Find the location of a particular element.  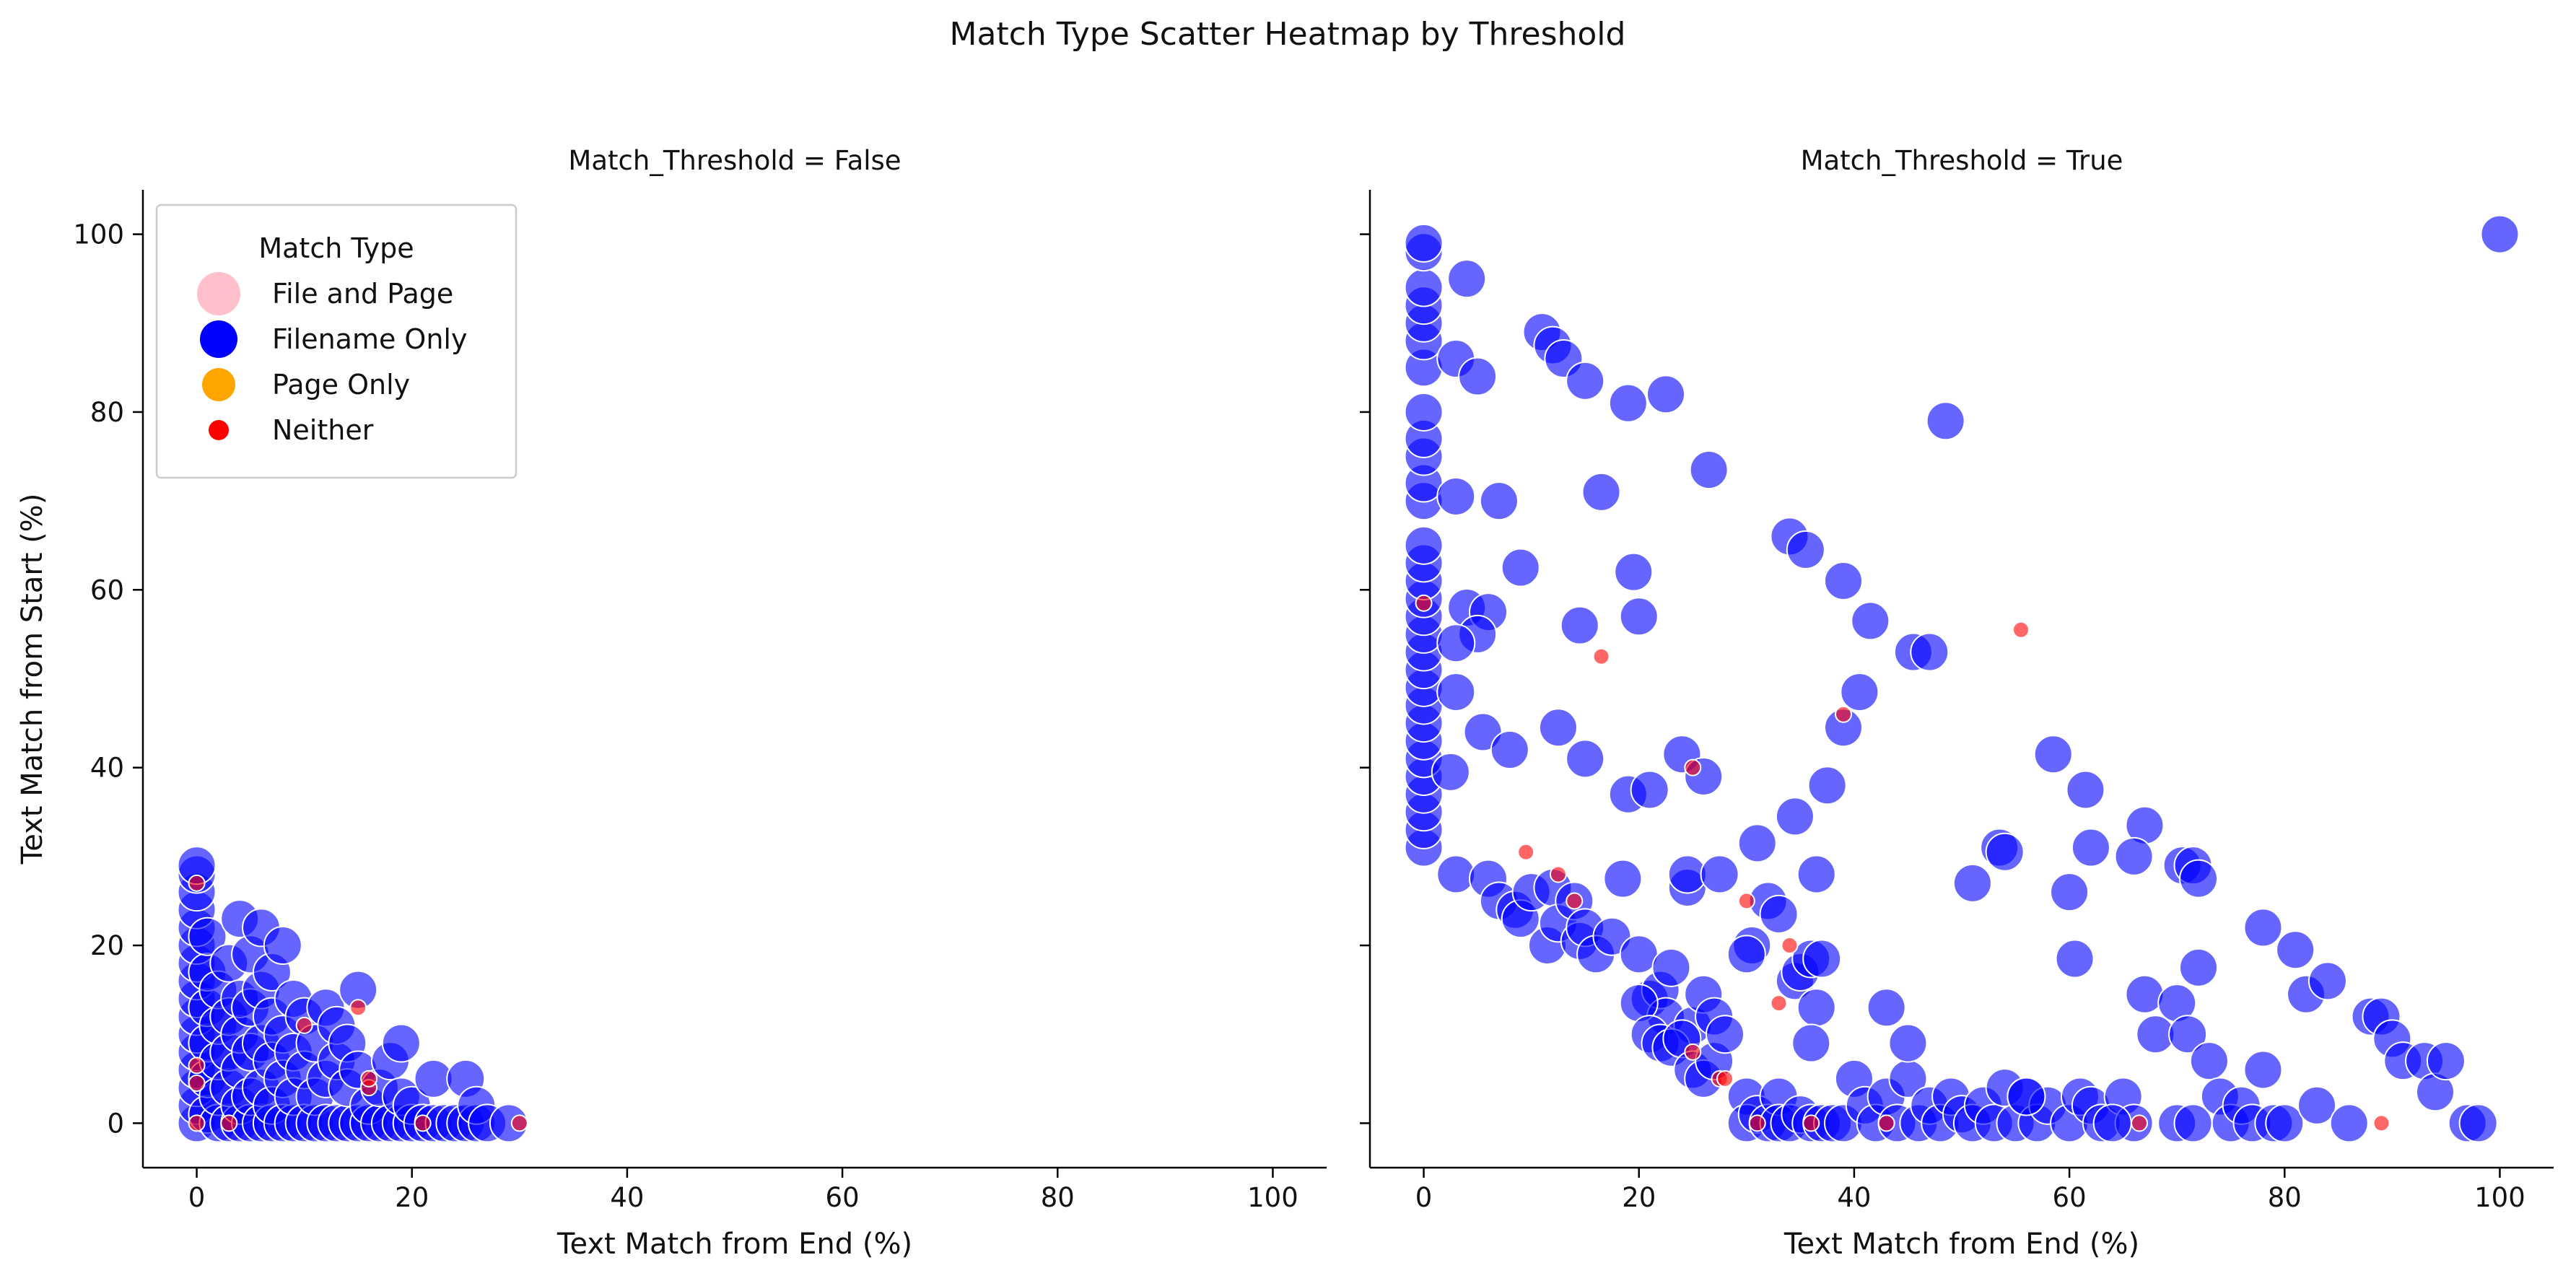

x-tick-label: 80 is located at coordinates (1058, 1197).